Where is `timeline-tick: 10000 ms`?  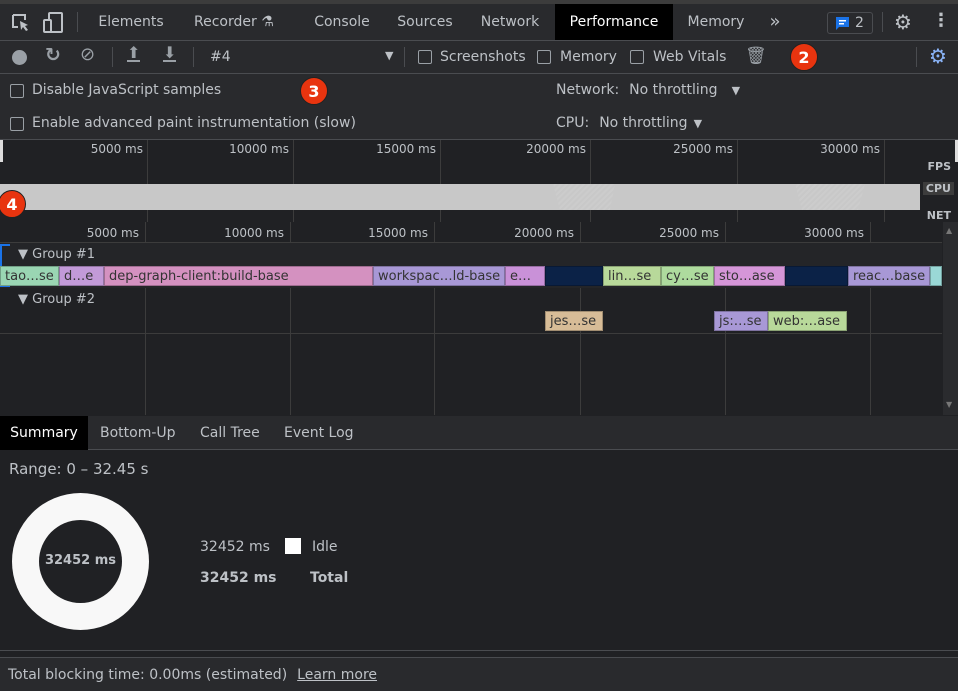 timeline-tick: 10000 ms is located at coordinates (254, 233).